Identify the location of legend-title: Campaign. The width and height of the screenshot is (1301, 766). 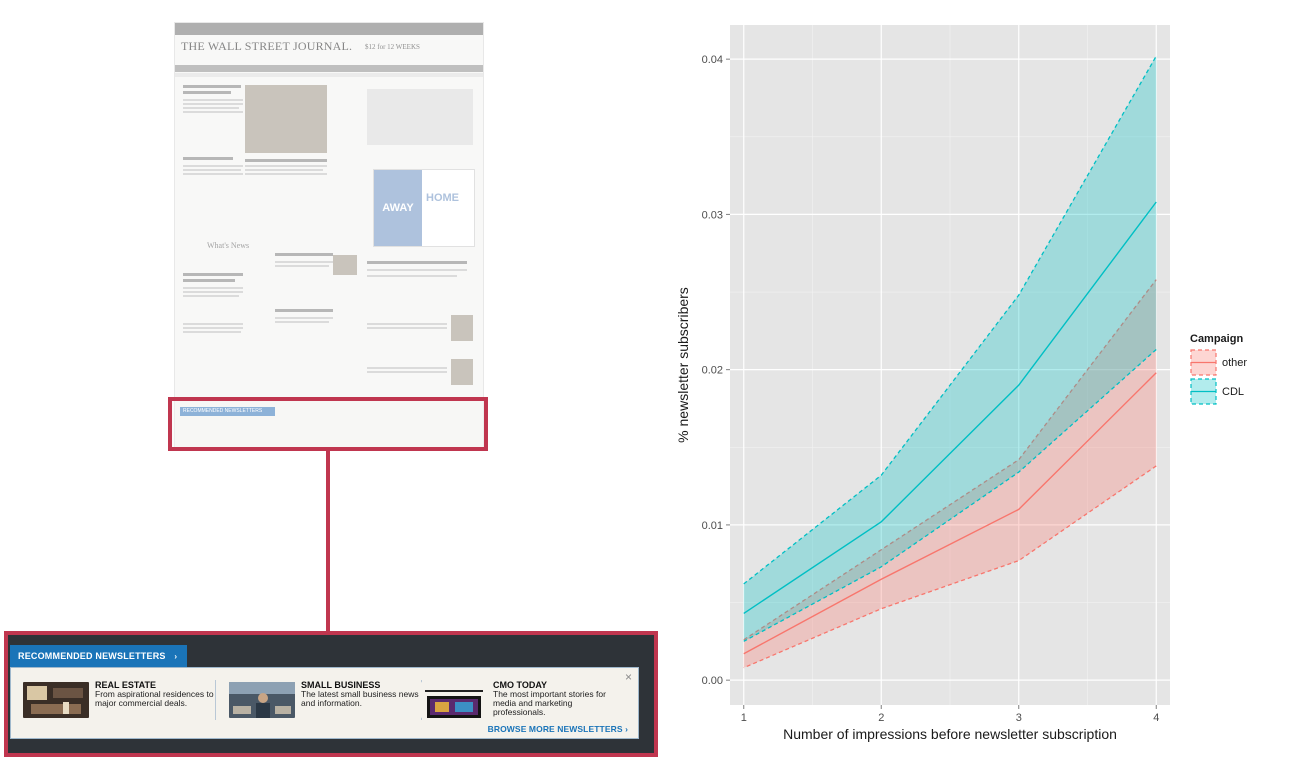
(1216, 339).